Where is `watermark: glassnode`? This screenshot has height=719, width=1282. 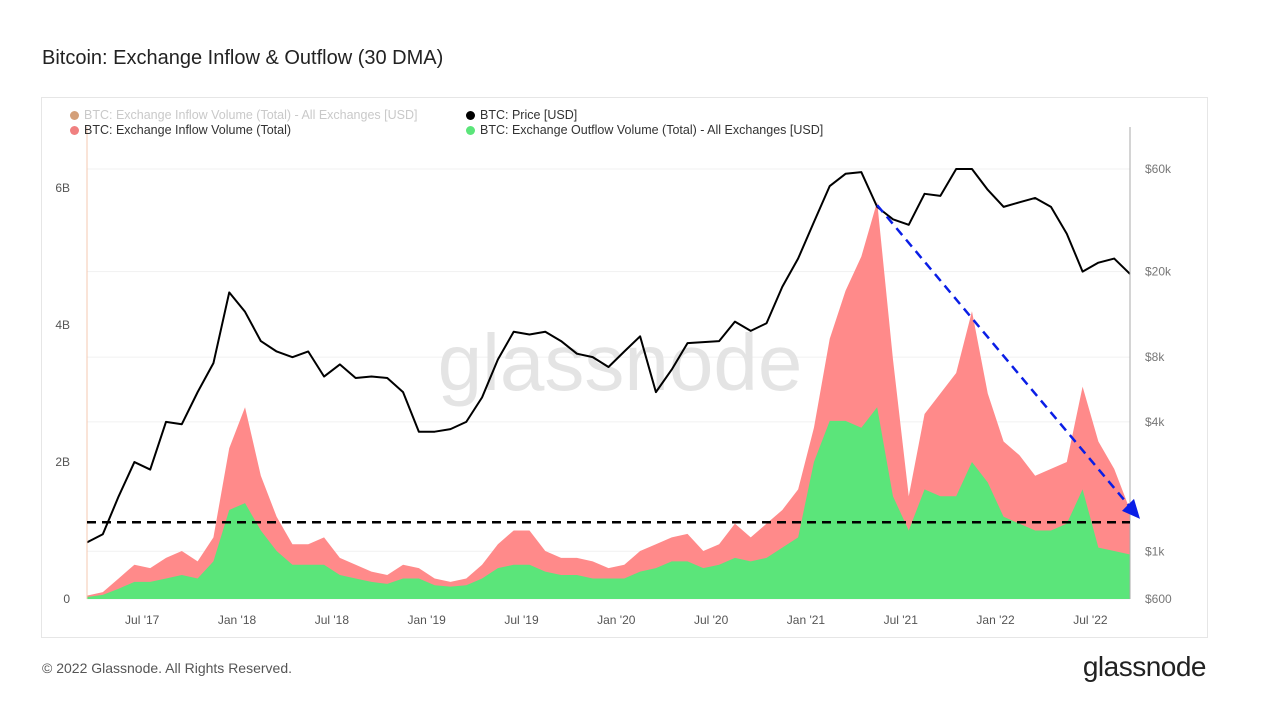 watermark: glassnode is located at coordinates (620, 362).